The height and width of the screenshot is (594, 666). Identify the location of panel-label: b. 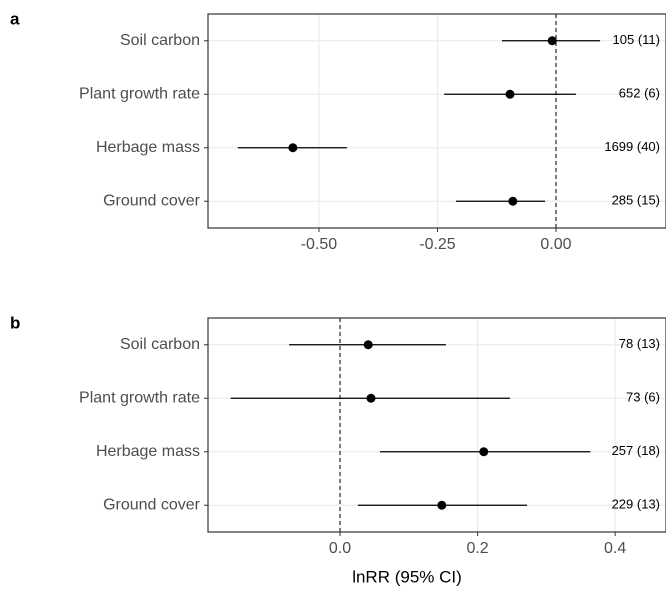
(15, 322).